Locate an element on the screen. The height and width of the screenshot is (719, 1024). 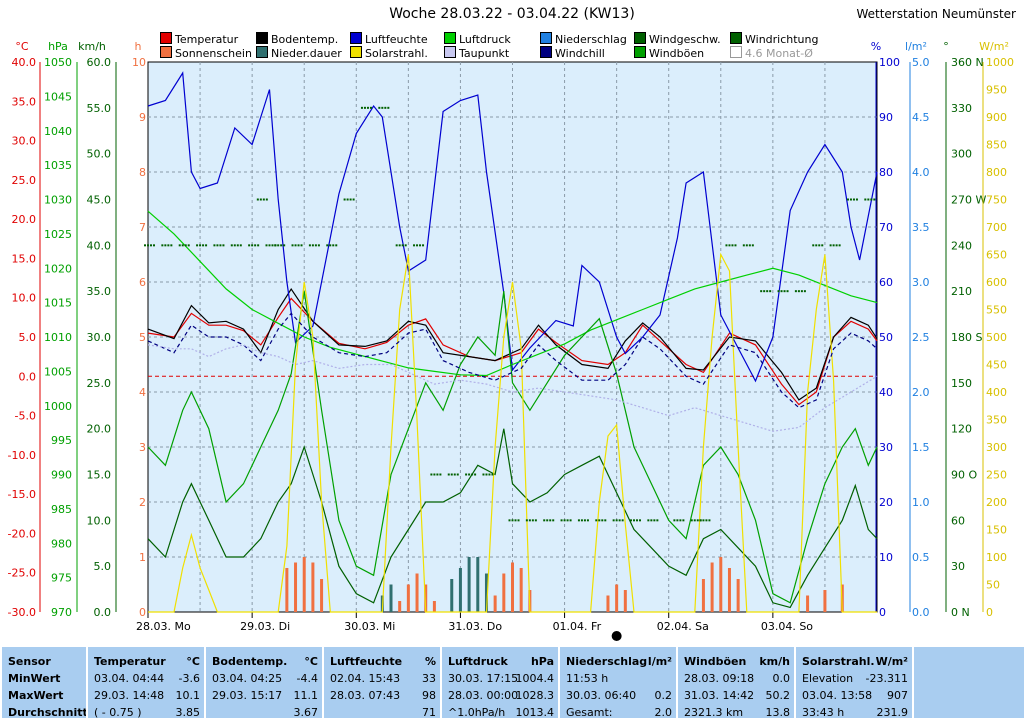
axis-hpa-tick: 970 is located at coordinates (61, 612).